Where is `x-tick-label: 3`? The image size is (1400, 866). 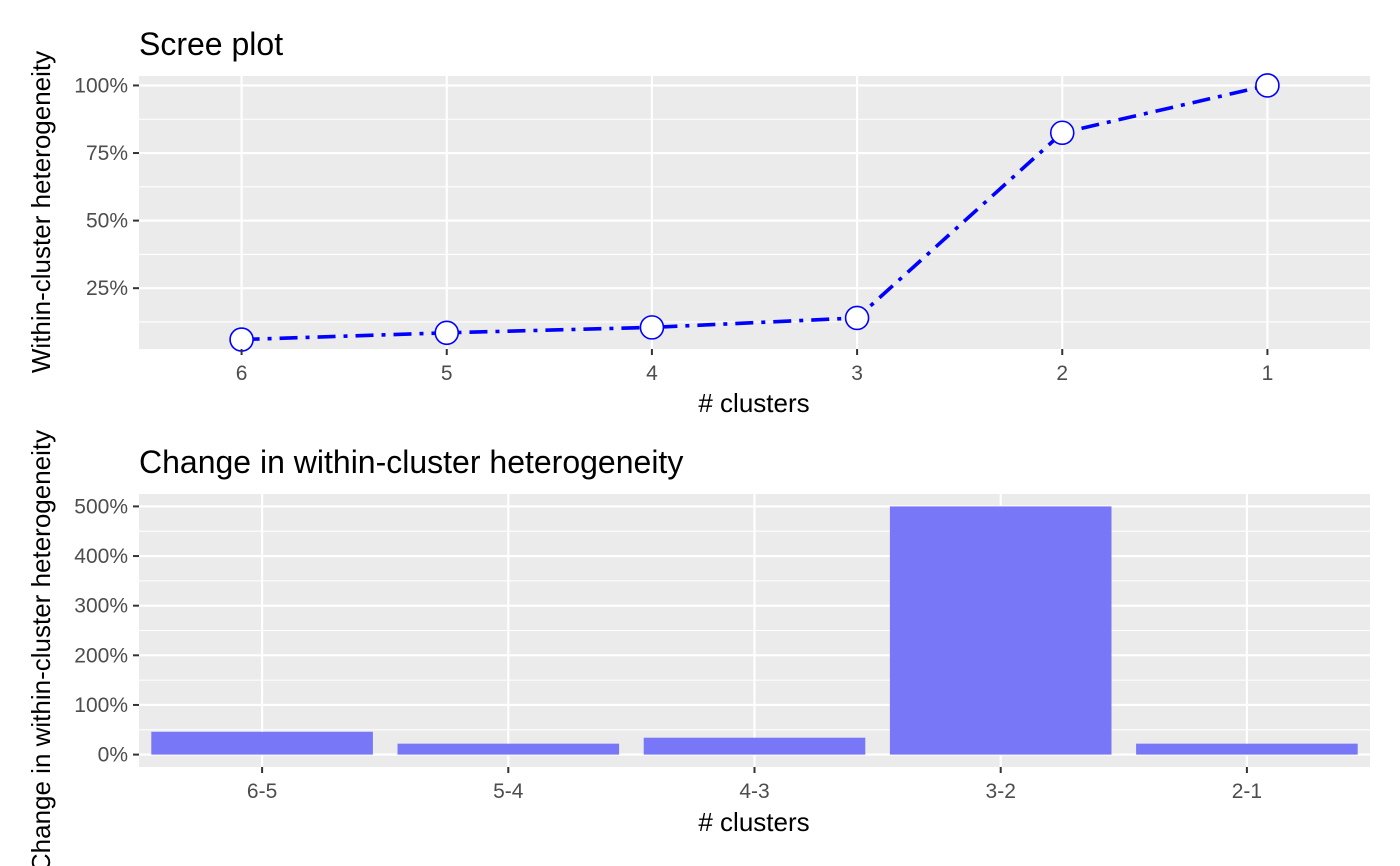
x-tick-label: 3 is located at coordinates (857, 373).